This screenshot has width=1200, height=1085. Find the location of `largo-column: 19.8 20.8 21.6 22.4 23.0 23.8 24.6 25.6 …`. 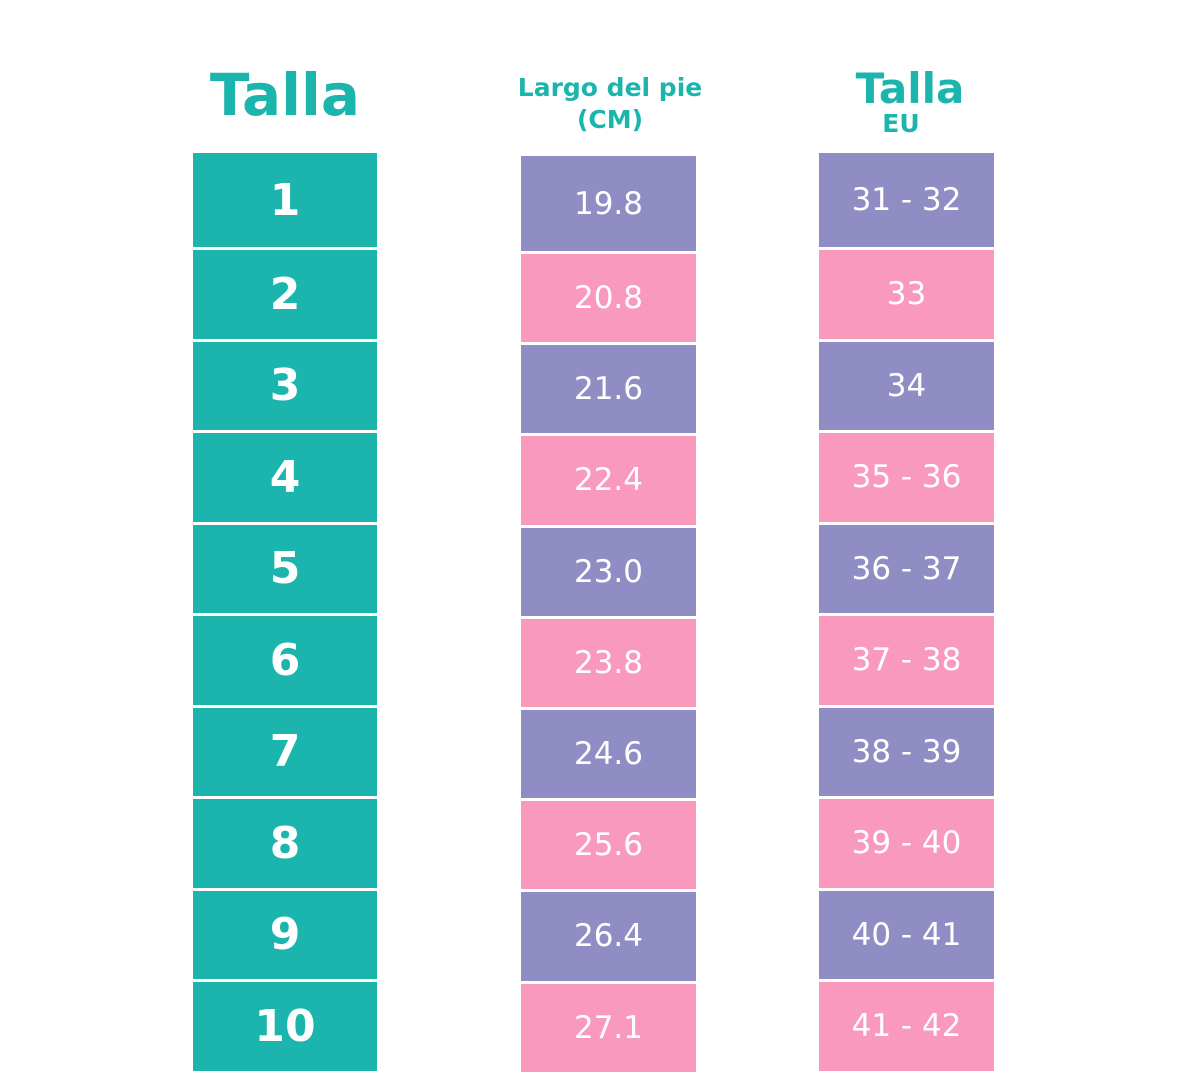

largo-column: 19.8 20.8 21.6 22.4 23.0 23.8 24.6 25.6 … is located at coordinates (608, 615).